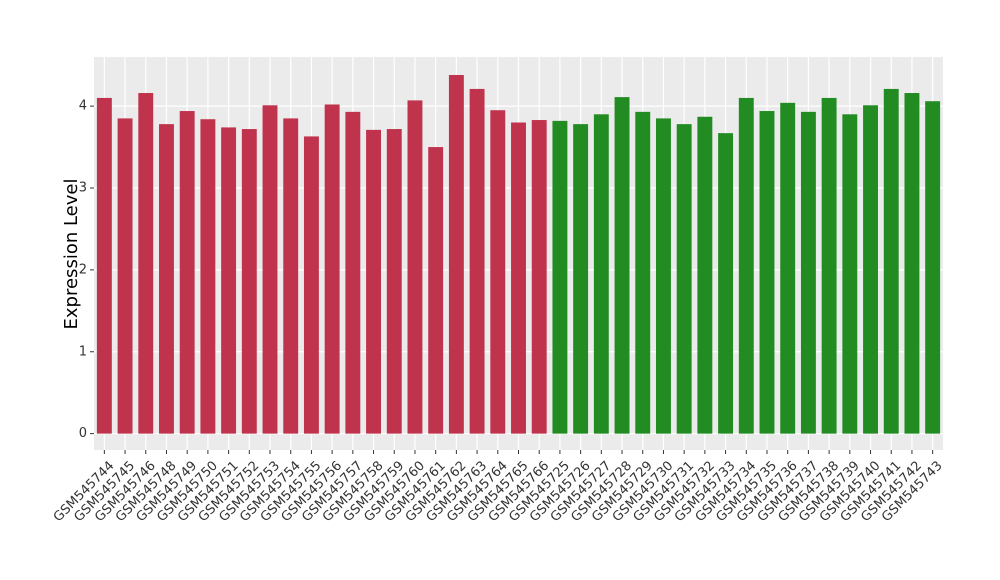  Describe the element at coordinates (83, 269) in the screenshot. I see `y-tick-label: 2` at that location.